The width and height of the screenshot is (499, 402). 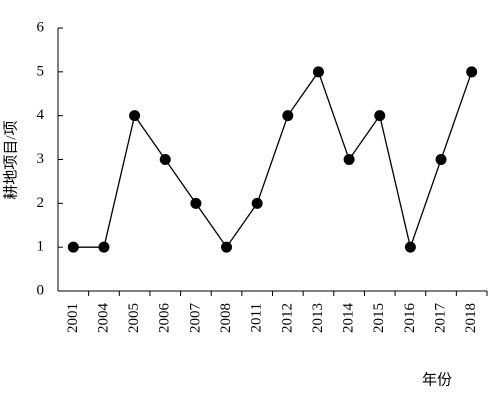 I want to click on x-tick-label: 2013, so click(x=318, y=318).